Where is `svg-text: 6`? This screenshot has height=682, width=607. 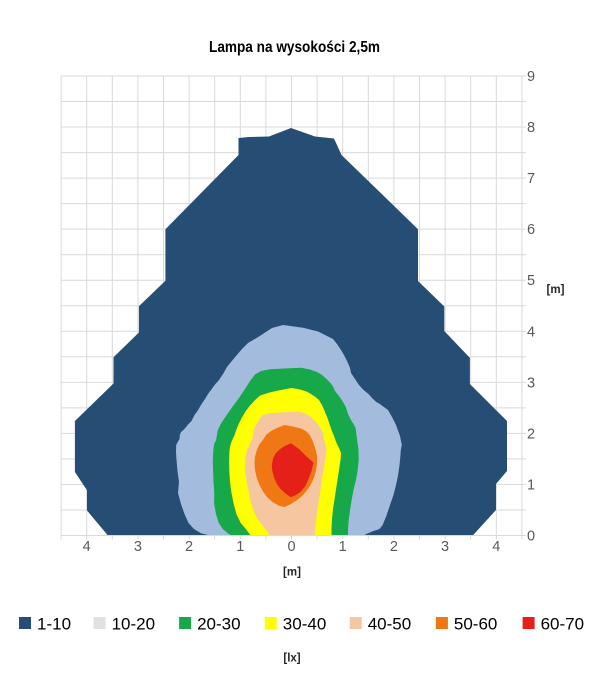
svg-text: 6 is located at coordinates (531, 230).